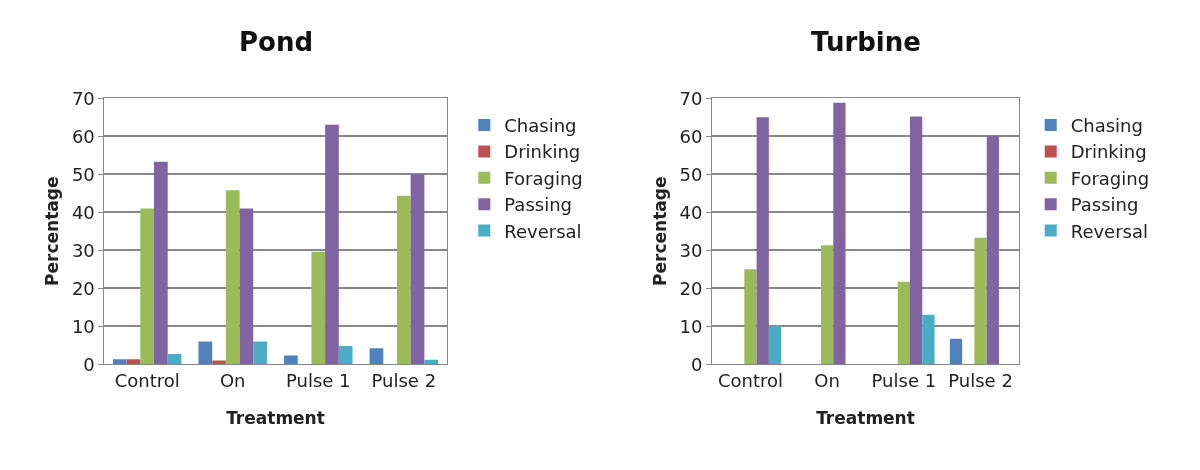  Describe the element at coordinates (276, 42) in the screenshot. I see `chart-title: Pond` at that location.